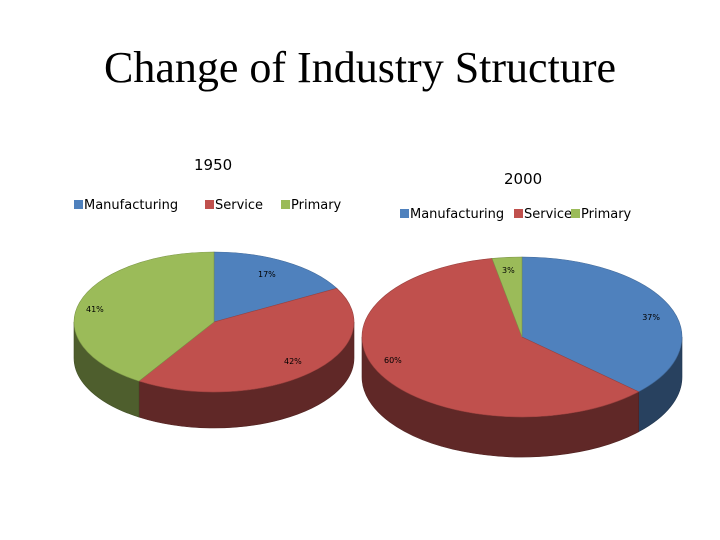  I want to click on chart-1950-title: 1950, so click(213, 165).